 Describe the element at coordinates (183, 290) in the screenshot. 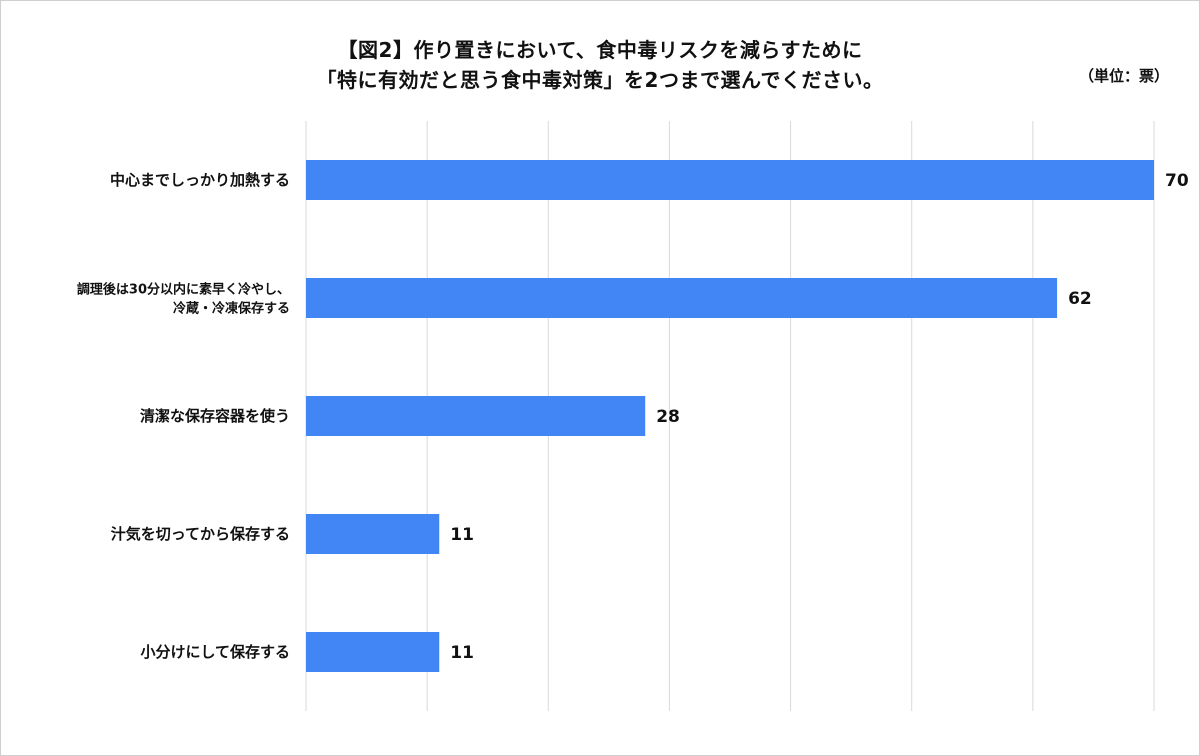

I see `category-label: 調理後は30分以内に素早く冷やし、` at that location.